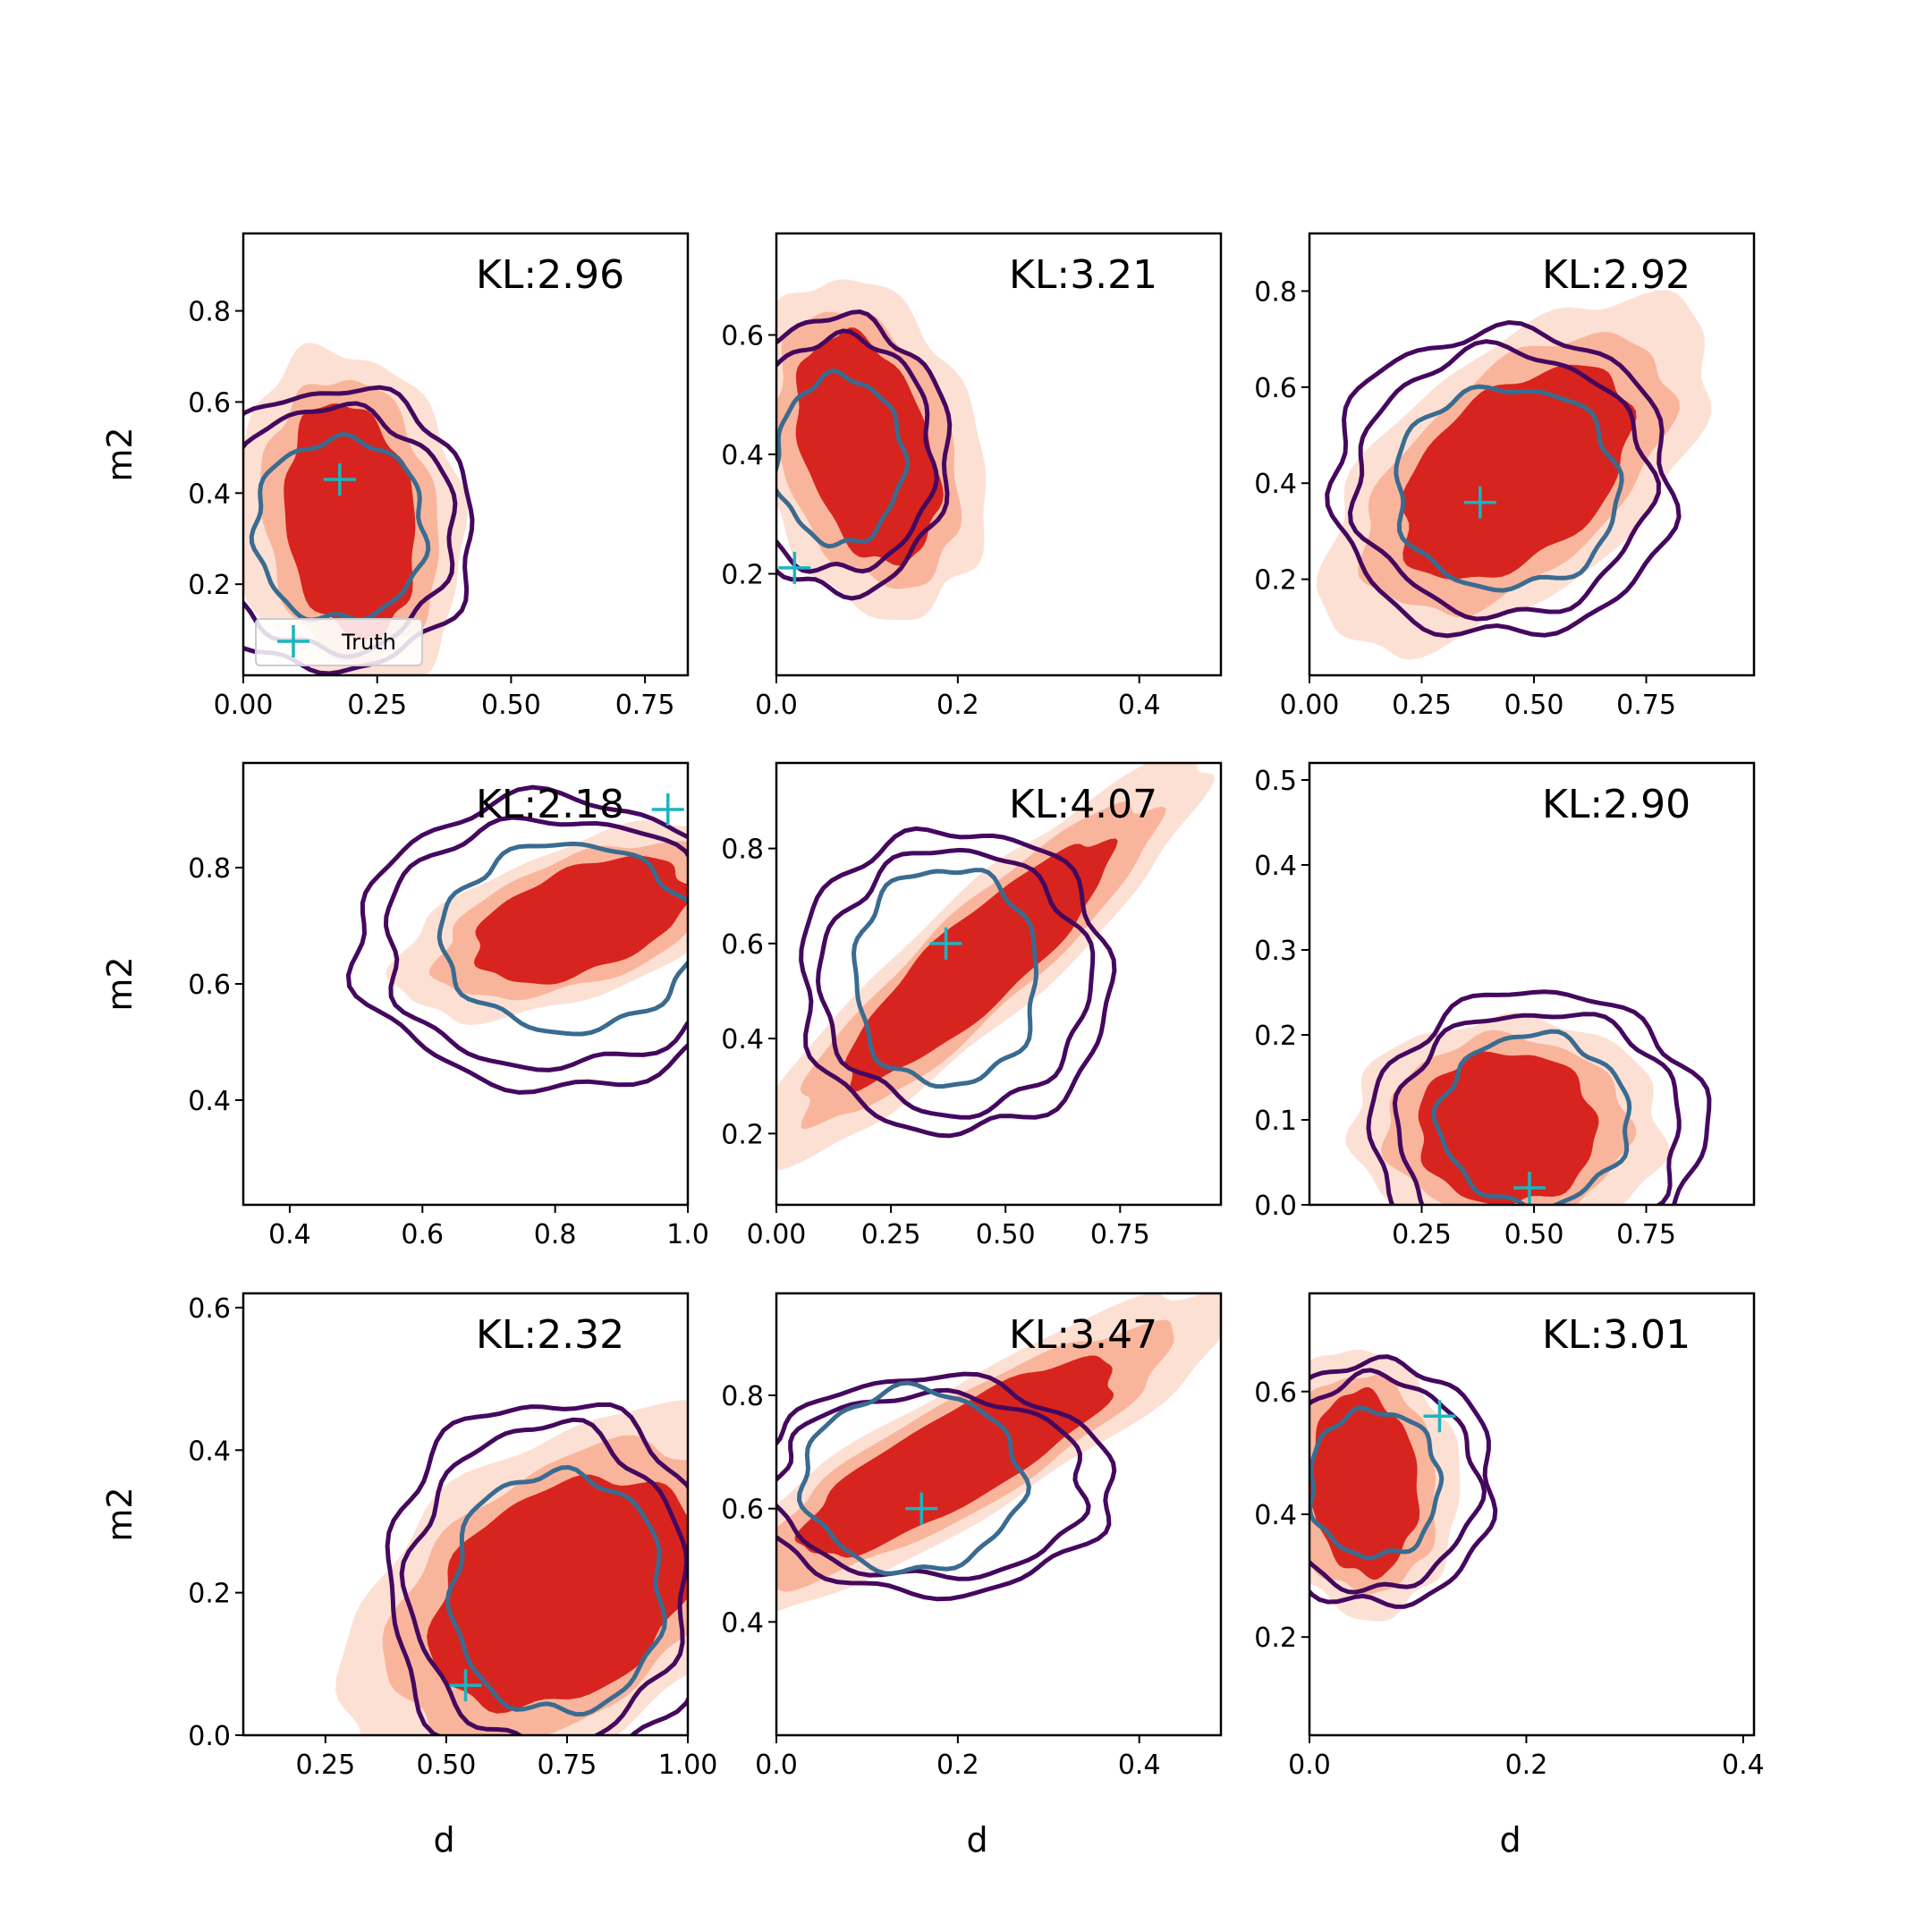 This screenshot has width=1932, height=1932. What do you see at coordinates (550, 1335) in the screenshot?
I see `kl-label: KL:2.32` at bounding box center [550, 1335].